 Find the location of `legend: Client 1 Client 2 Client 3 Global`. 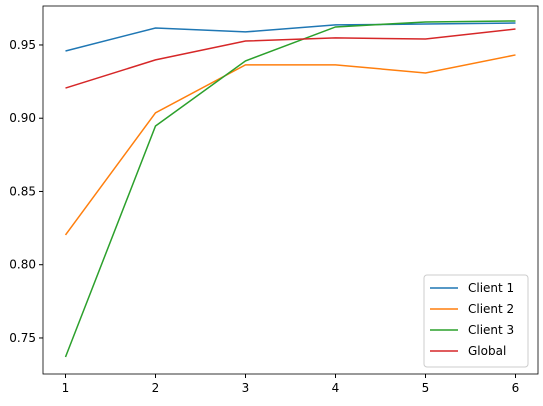

legend: Client 1 Client 2 Client 3 Global is located at coordinates (476, 321).